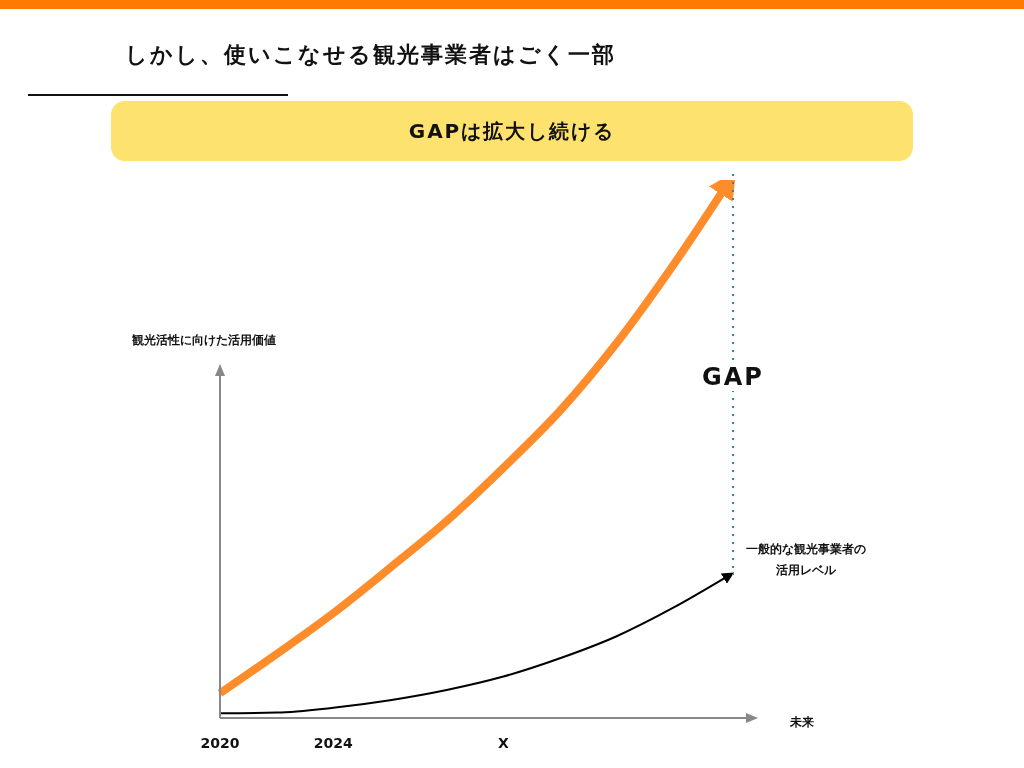 This screenshot has width=1024, height=768. I want to click on x-tick-label: 2024, so click(333, 742).